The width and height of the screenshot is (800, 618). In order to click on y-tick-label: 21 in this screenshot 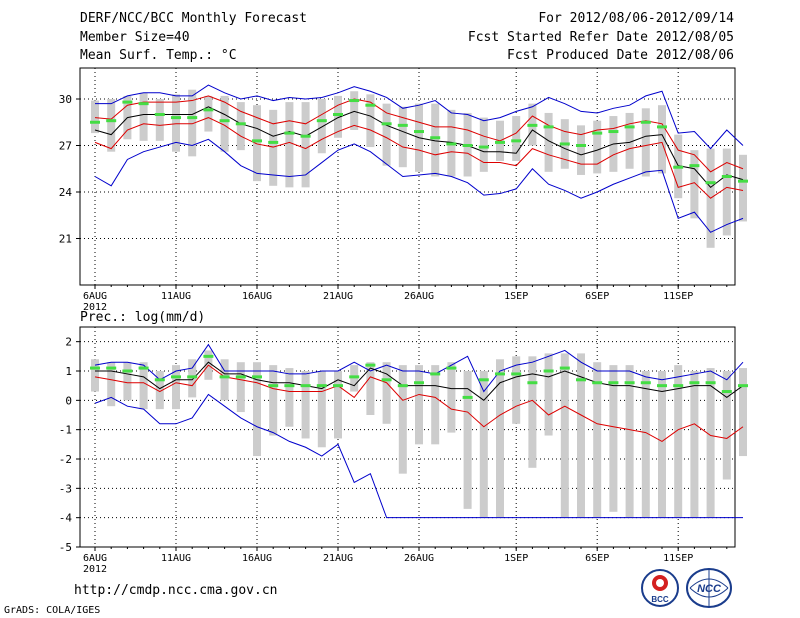, I will do `click(65, 239)`.